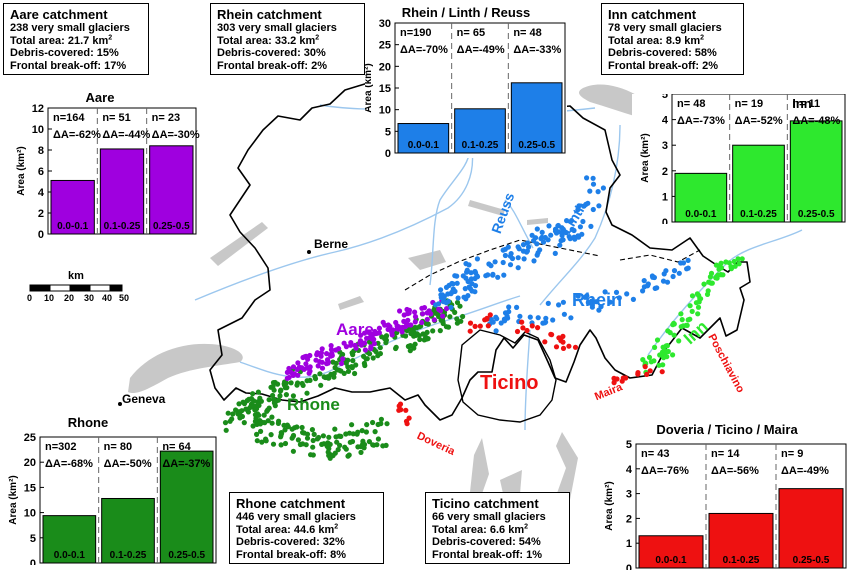  I want to click on delta-area-label: ΔA=-70%, so click(424, 50).